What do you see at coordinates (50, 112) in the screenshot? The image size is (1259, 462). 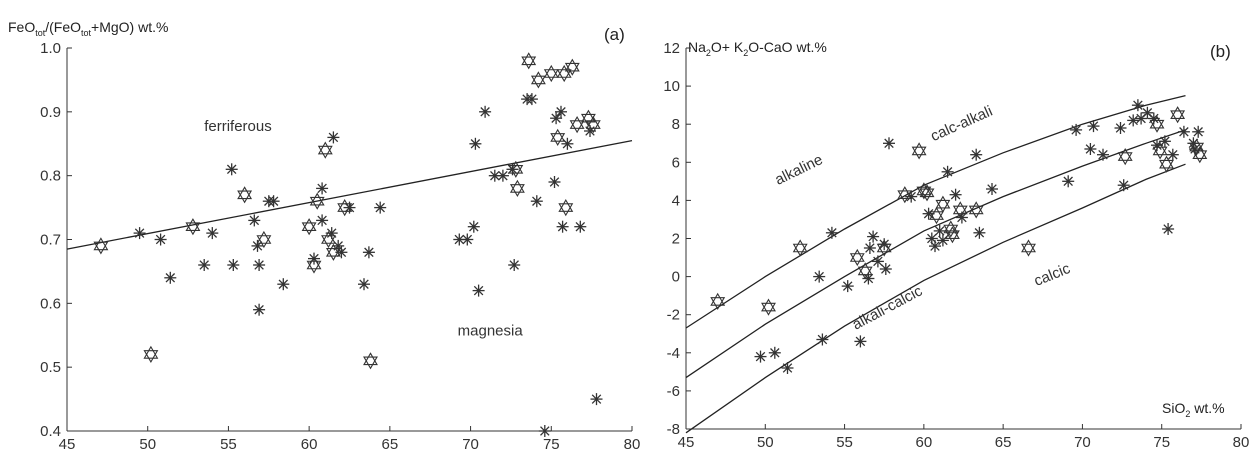 I see `panel-a-y-tick-label: 0.9` at bounding box center [50, 112].